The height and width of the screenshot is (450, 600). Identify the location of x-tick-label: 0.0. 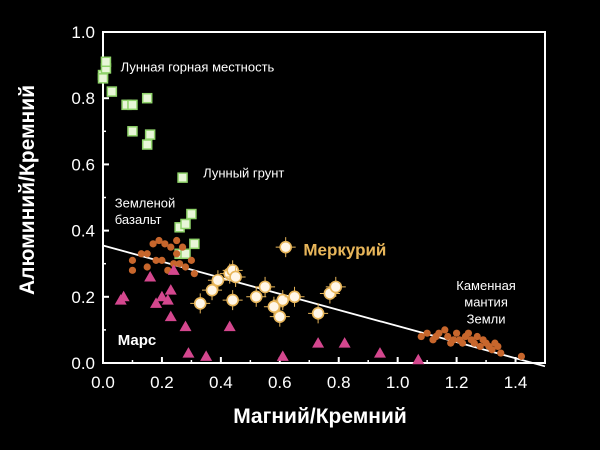
(103, 382).